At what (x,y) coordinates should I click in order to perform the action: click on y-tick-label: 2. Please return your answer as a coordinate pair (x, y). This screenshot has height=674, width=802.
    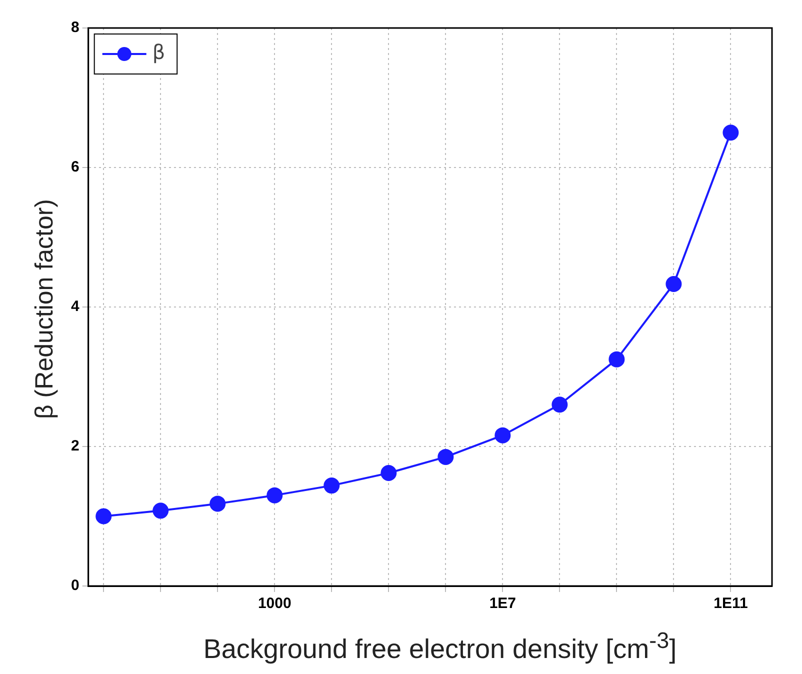
    Looking at the image, I should click on (75, 446).